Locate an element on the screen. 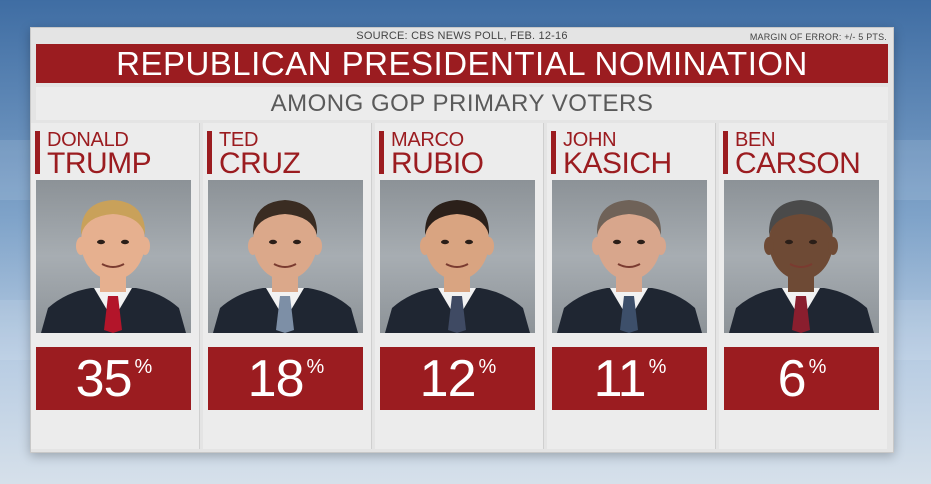  candidate-first-name: DONALD is located at coordinates (88, 140).